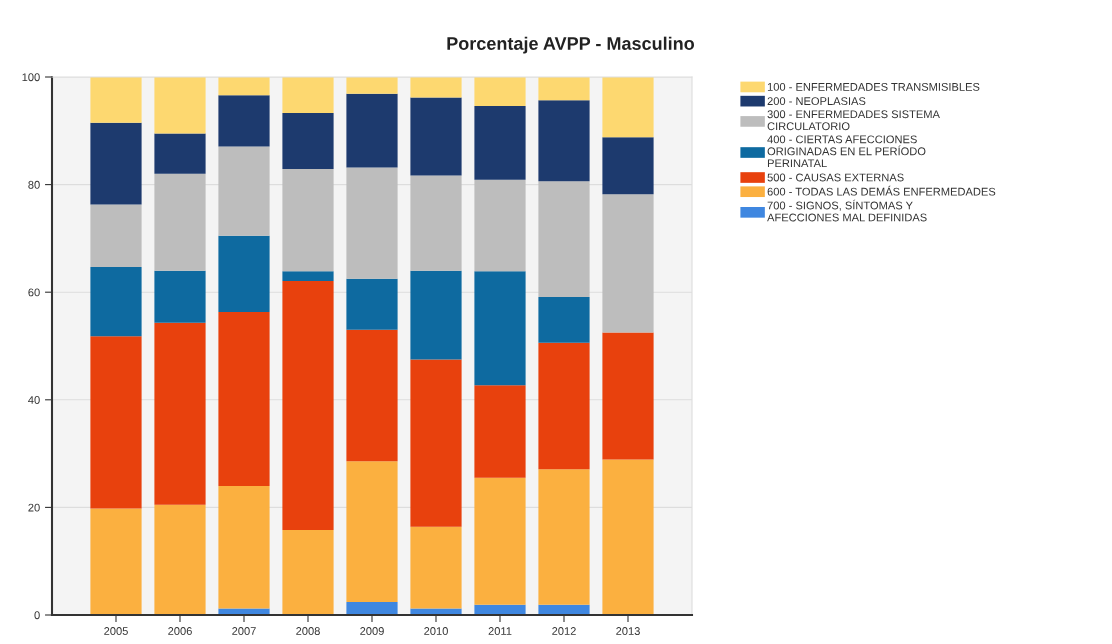  What do you see at coordinates (34, 292) in the screenshot?
I see `y-tick-label: 60` at bounding box center [34, 292].